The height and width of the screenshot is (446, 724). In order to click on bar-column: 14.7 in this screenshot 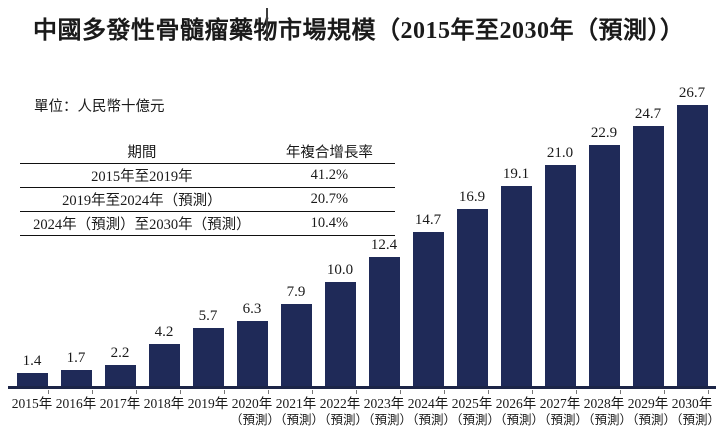, I will do `click(428, 233)`.